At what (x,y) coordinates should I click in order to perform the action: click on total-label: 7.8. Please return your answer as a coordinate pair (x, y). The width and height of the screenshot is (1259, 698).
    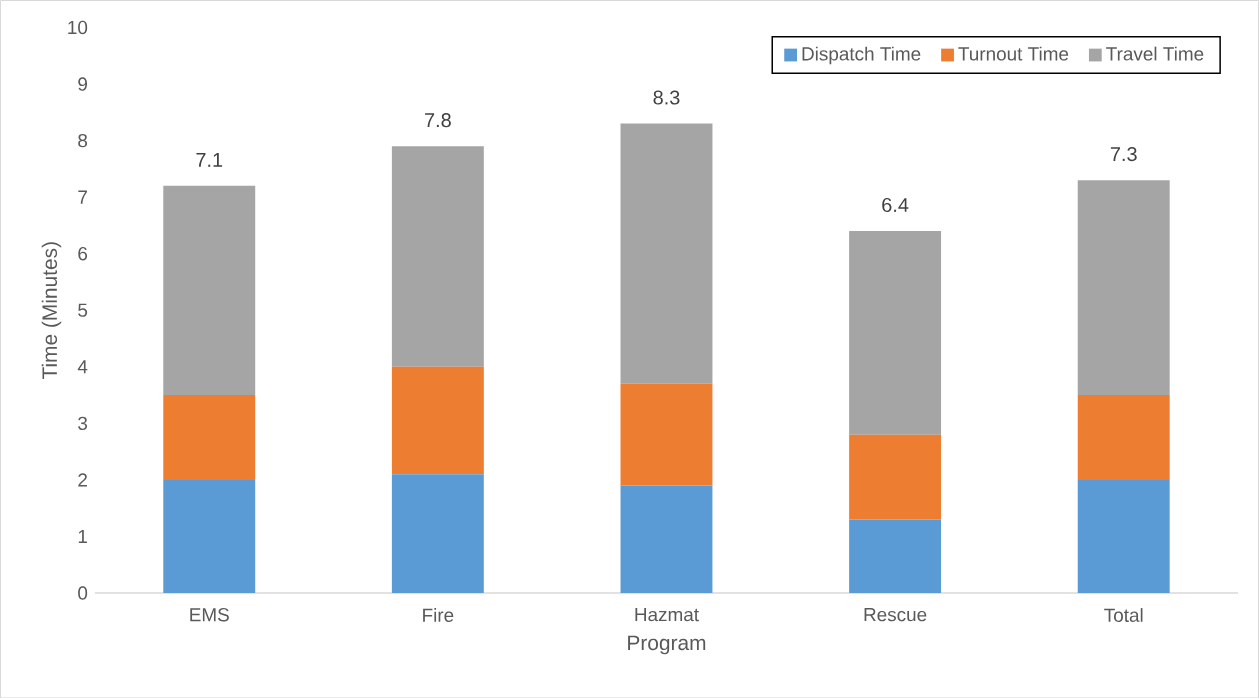
    Looking at the image, I should click on (438, 119).